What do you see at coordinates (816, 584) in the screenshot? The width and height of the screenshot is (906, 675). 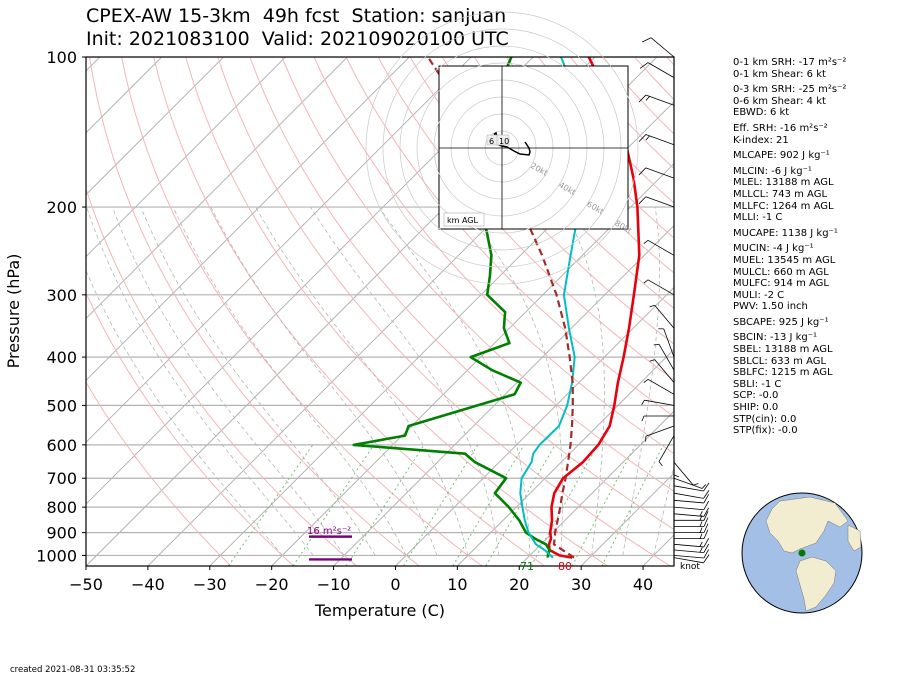 I see `globe-south-america` at bounding box center [816, 584].